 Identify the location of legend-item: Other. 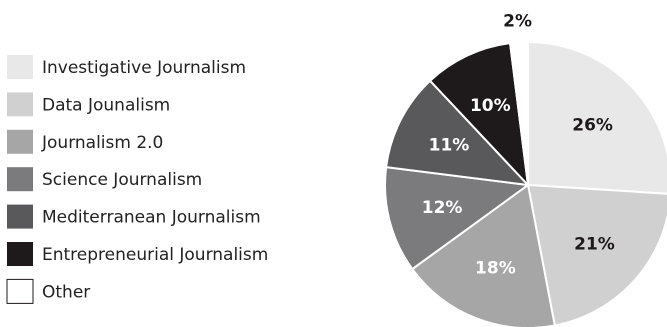
(48, 291).